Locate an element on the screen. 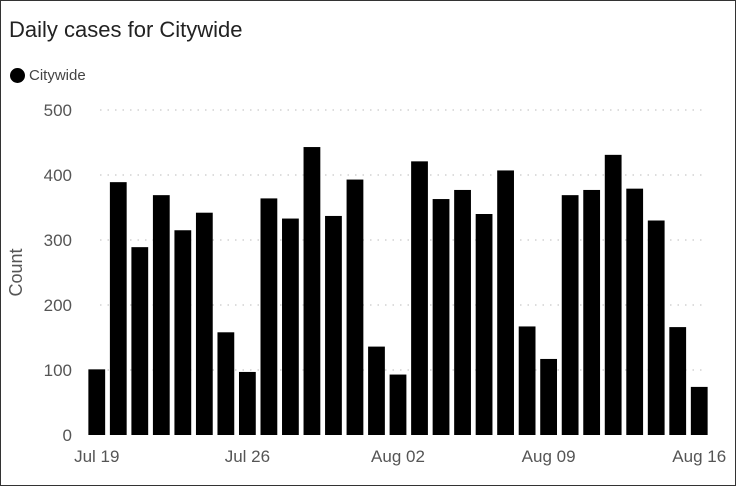  y-tick-label: 400 is located at coordinates (58, 175).